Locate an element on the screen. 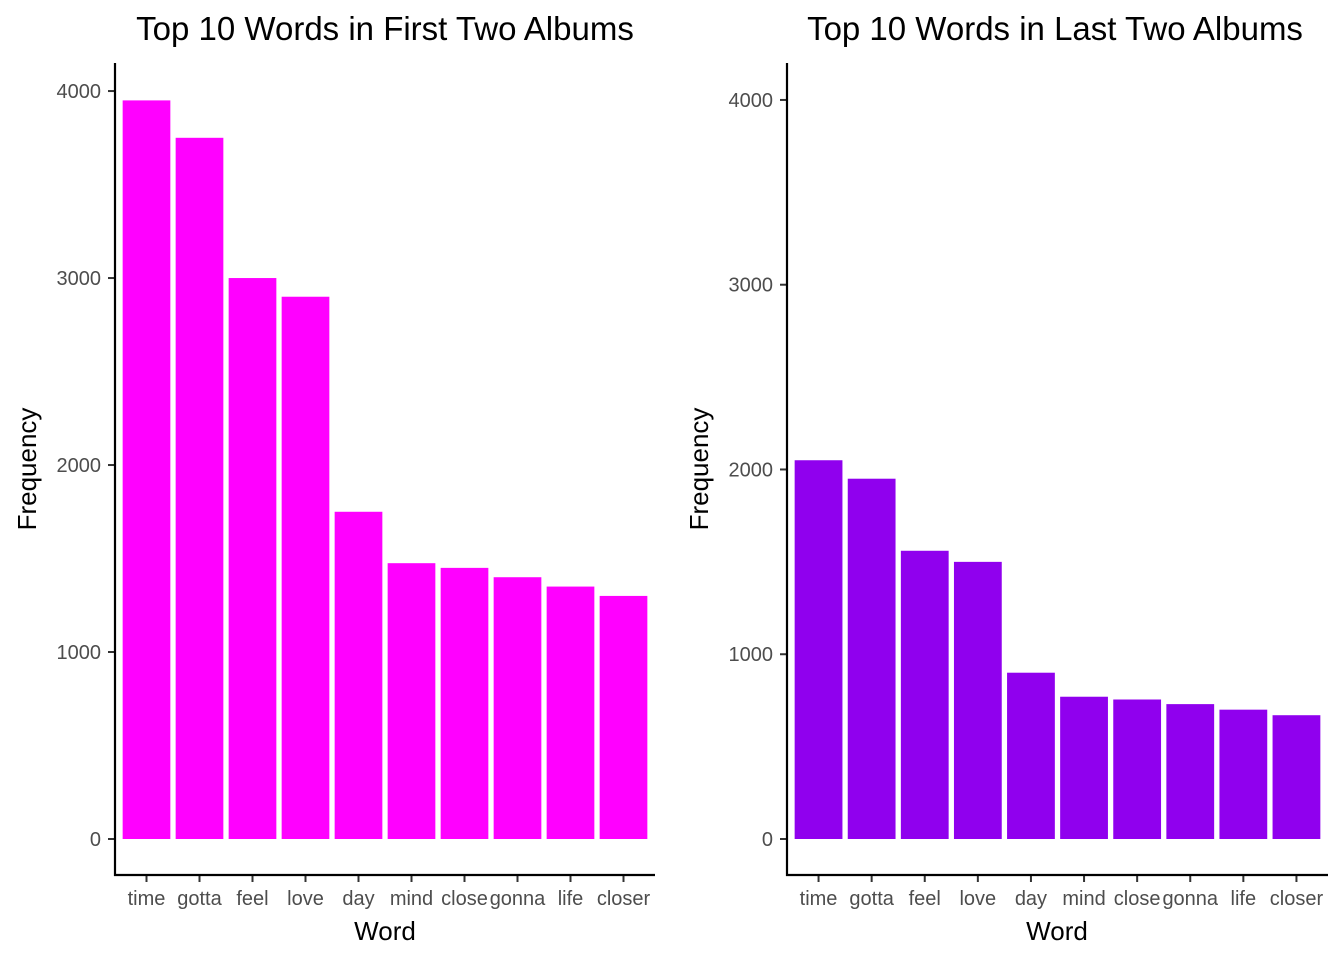  chart-title: Top 10 Words in Last Two Albums is located at coordinates (1055, 28).